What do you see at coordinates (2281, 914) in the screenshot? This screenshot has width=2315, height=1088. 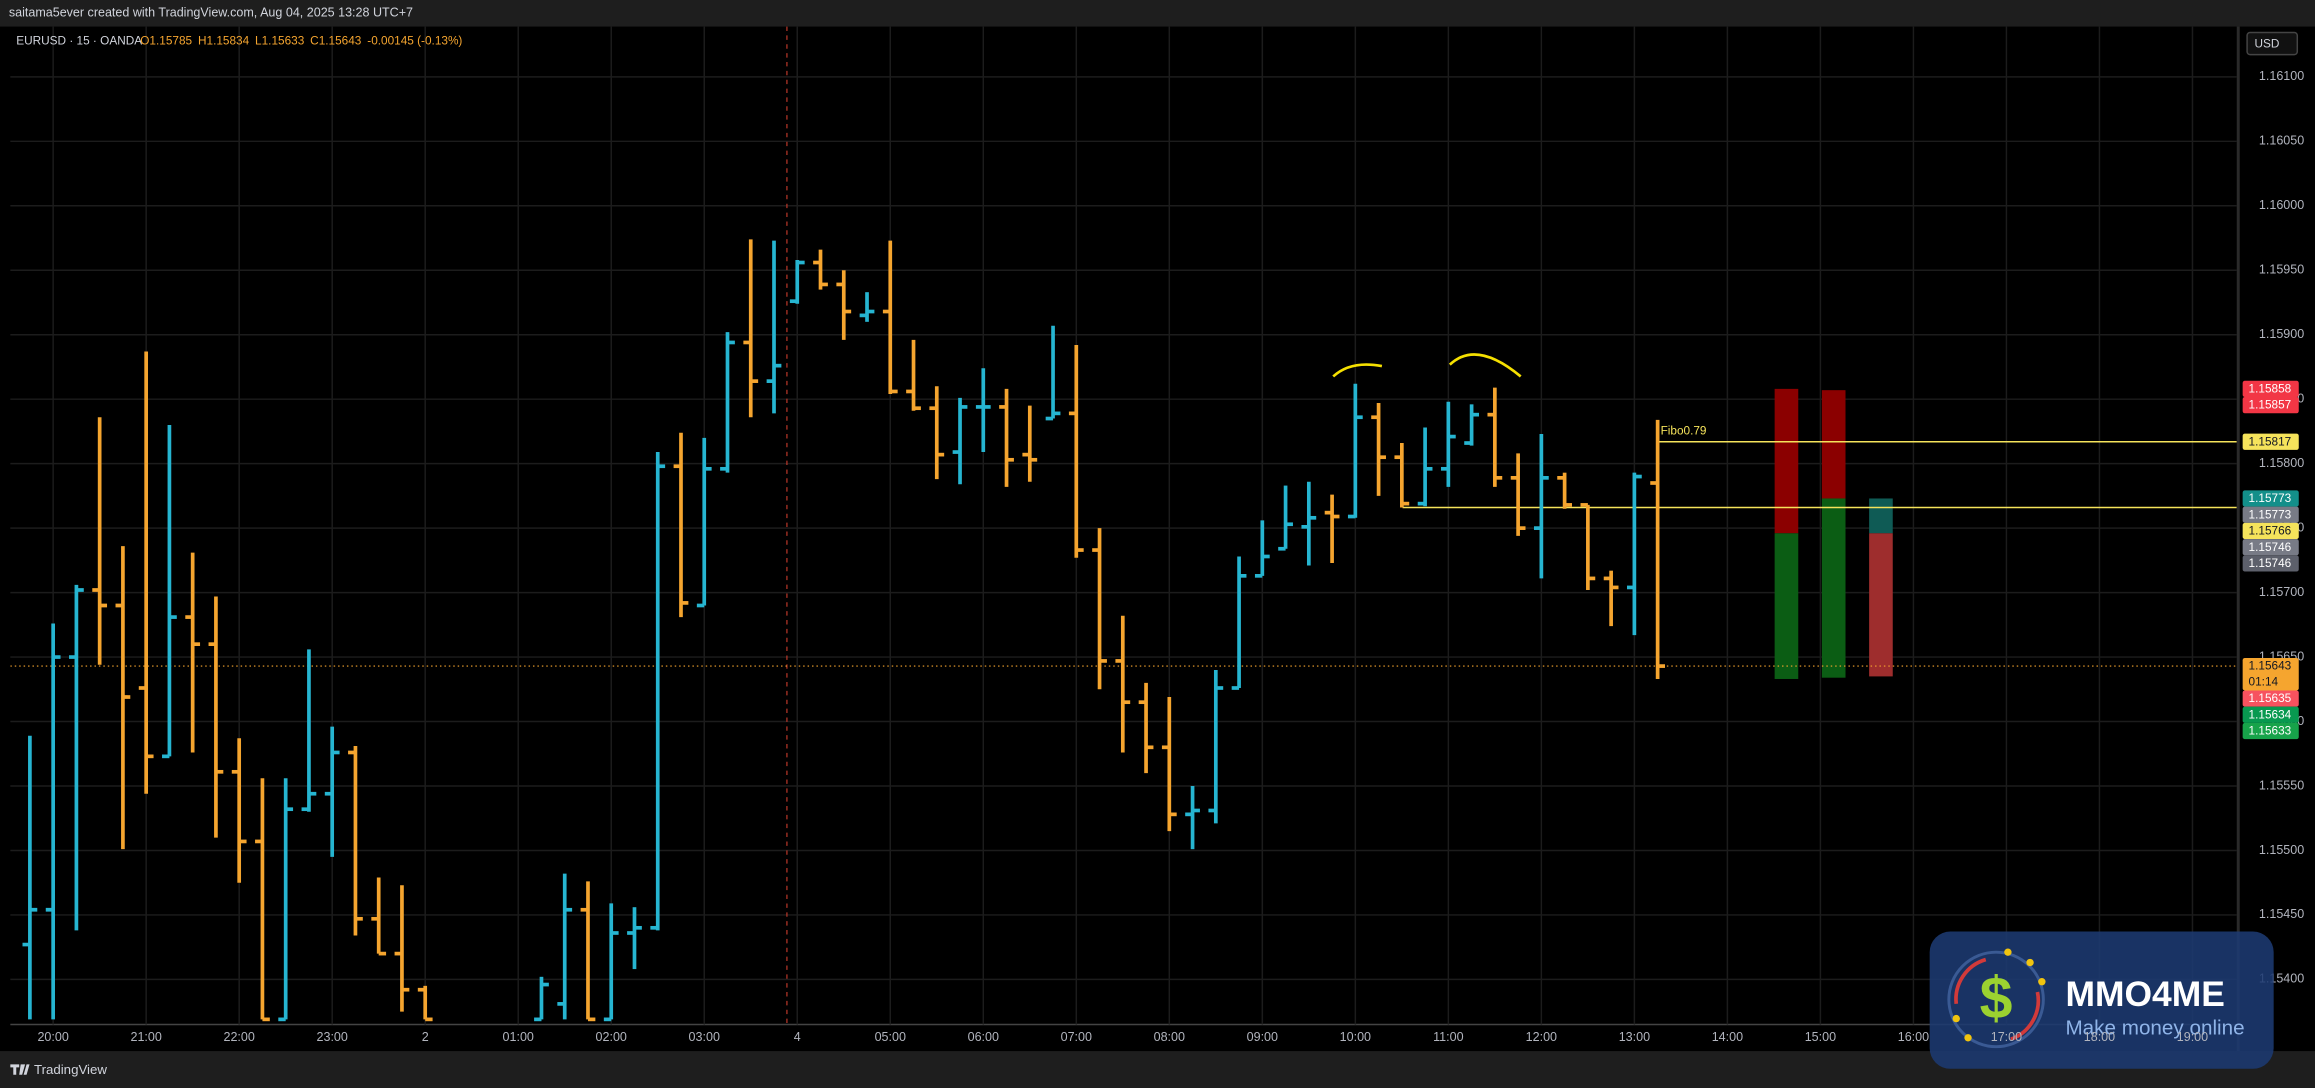 I see `y-tick-label: 1.15450` at bounding box center [2281, 914].